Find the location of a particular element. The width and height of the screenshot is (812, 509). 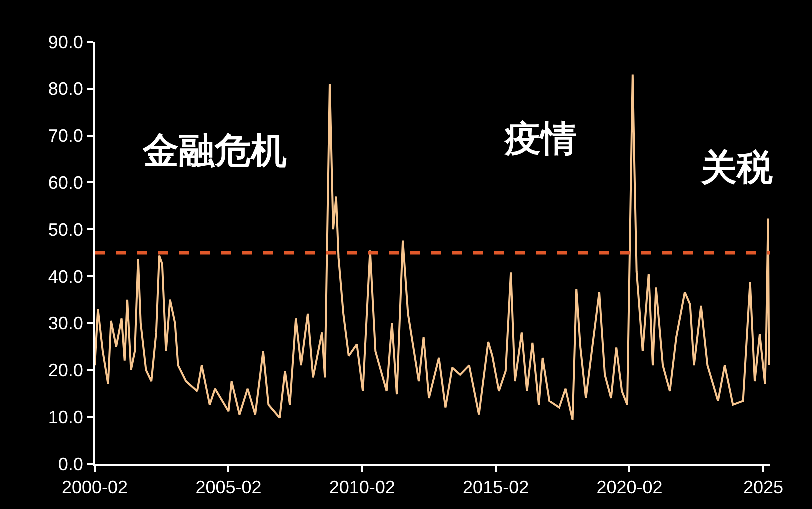

x-tick-label: 2025 is located at coordinates (763, 488).